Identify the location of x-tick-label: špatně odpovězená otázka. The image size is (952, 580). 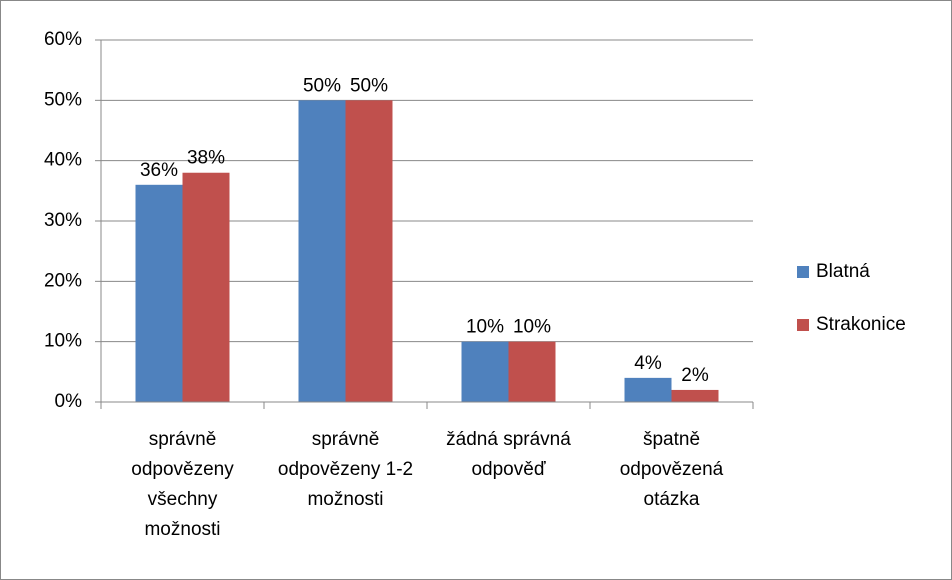
(671, 469).